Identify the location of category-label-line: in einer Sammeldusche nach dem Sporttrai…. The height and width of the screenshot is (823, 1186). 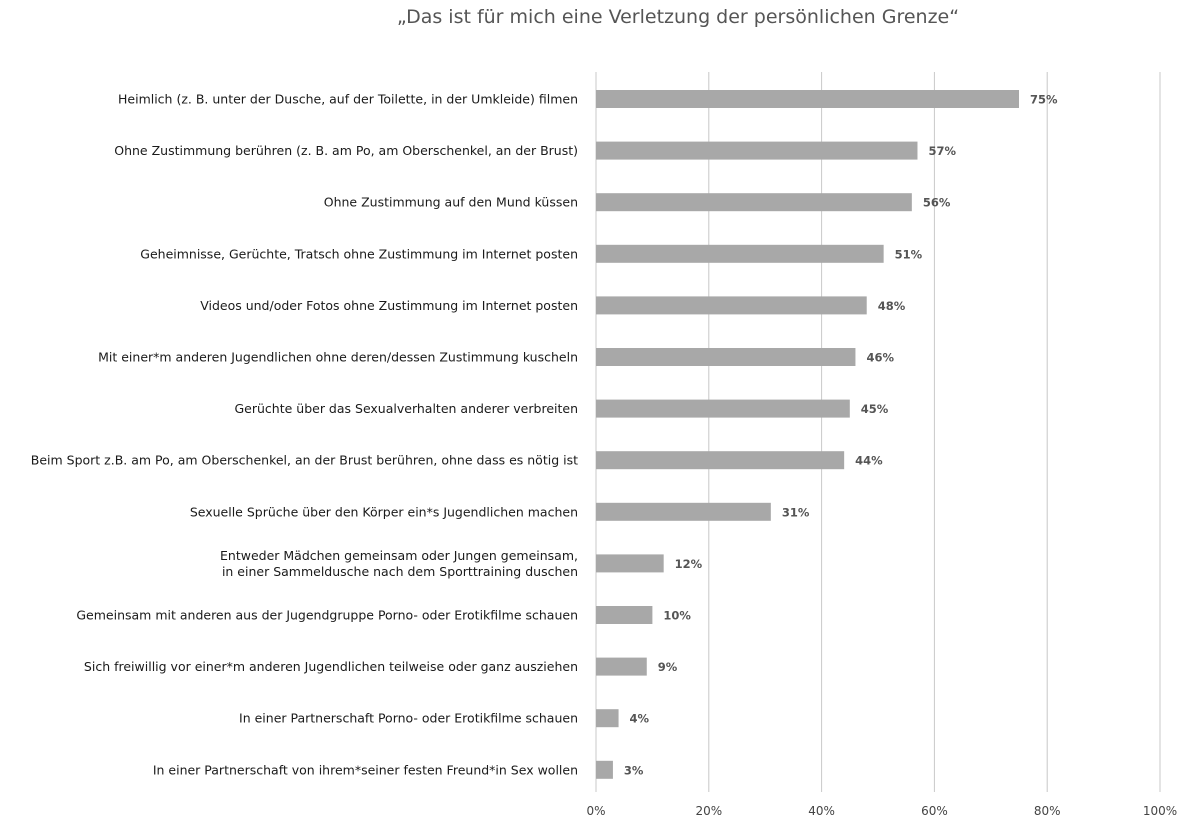
(400, 571).